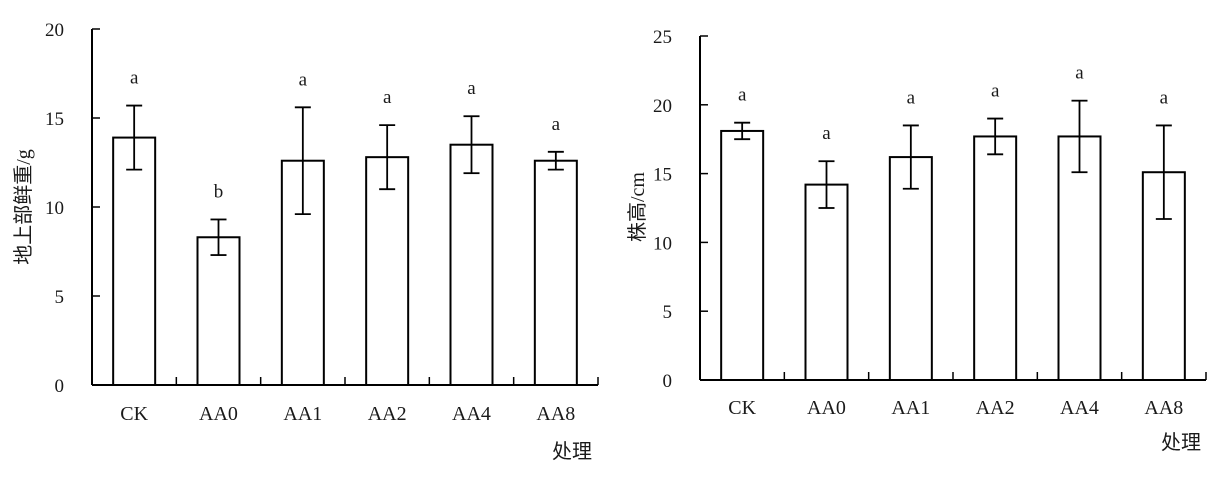  What do you see at coordinates (662, 37) in the screenshot?
I see `y-tick-label: 25` at bounding box center [662, 37].